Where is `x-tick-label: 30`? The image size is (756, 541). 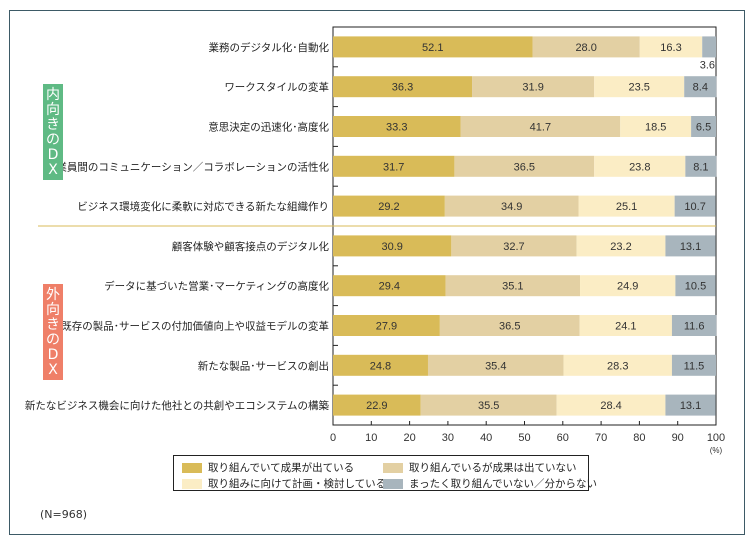
x-tick-label: 30 is located at coordinates (448, 438).